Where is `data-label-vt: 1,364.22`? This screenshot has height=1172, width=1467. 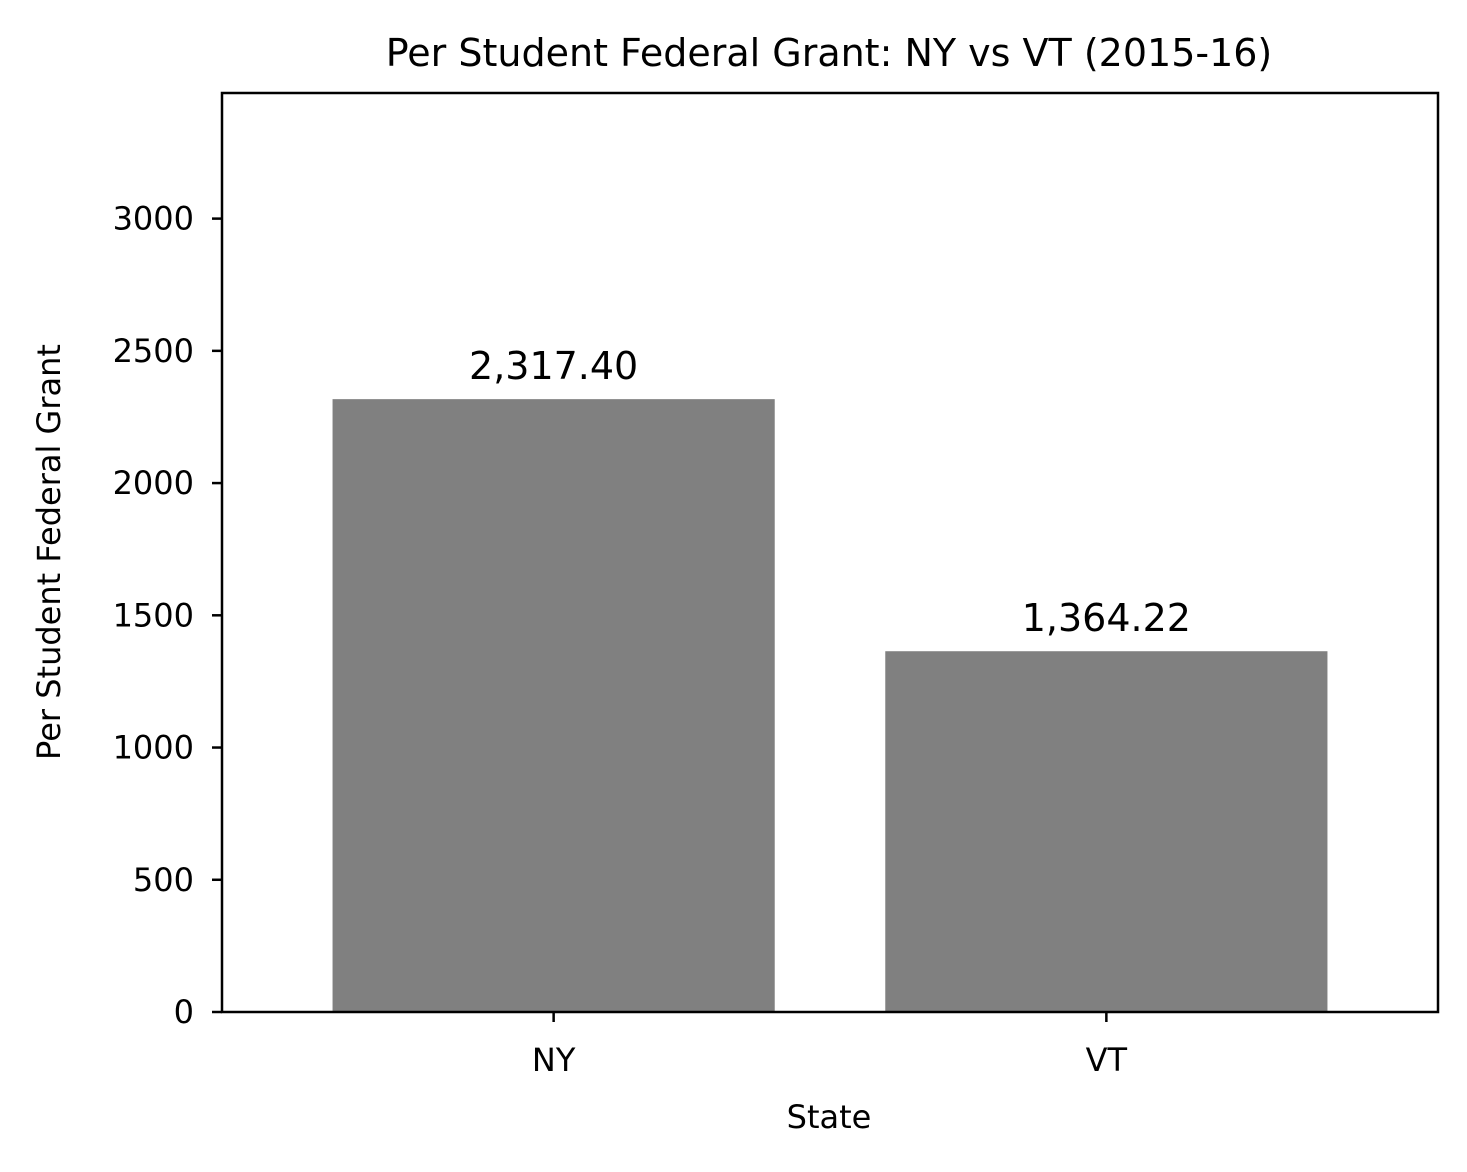
data-label-vt: 1,364.22 is located at coordinates (1106, 618).